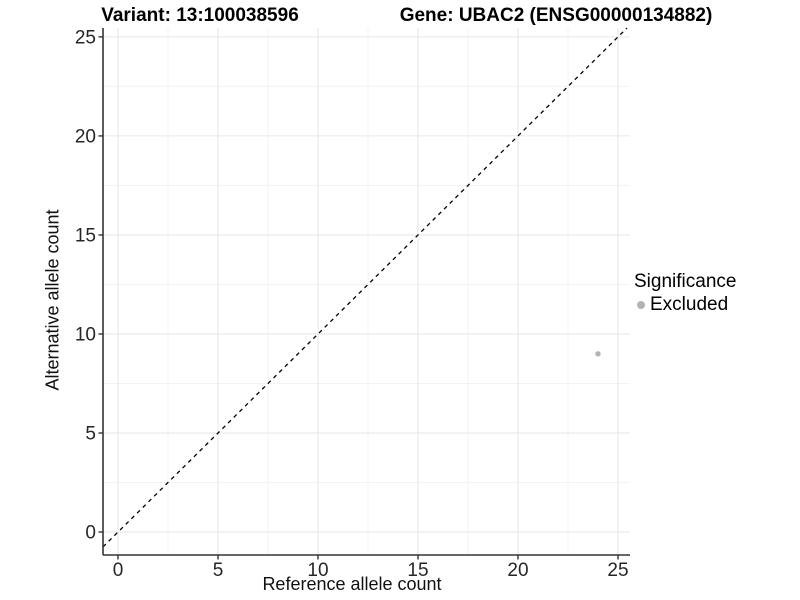 Image resolution: width=800 pixels, height=600 pixels. Describe the element at coordinates (689, 304) in the screenshot. I see `legend-item-label: Excluded` at that location.